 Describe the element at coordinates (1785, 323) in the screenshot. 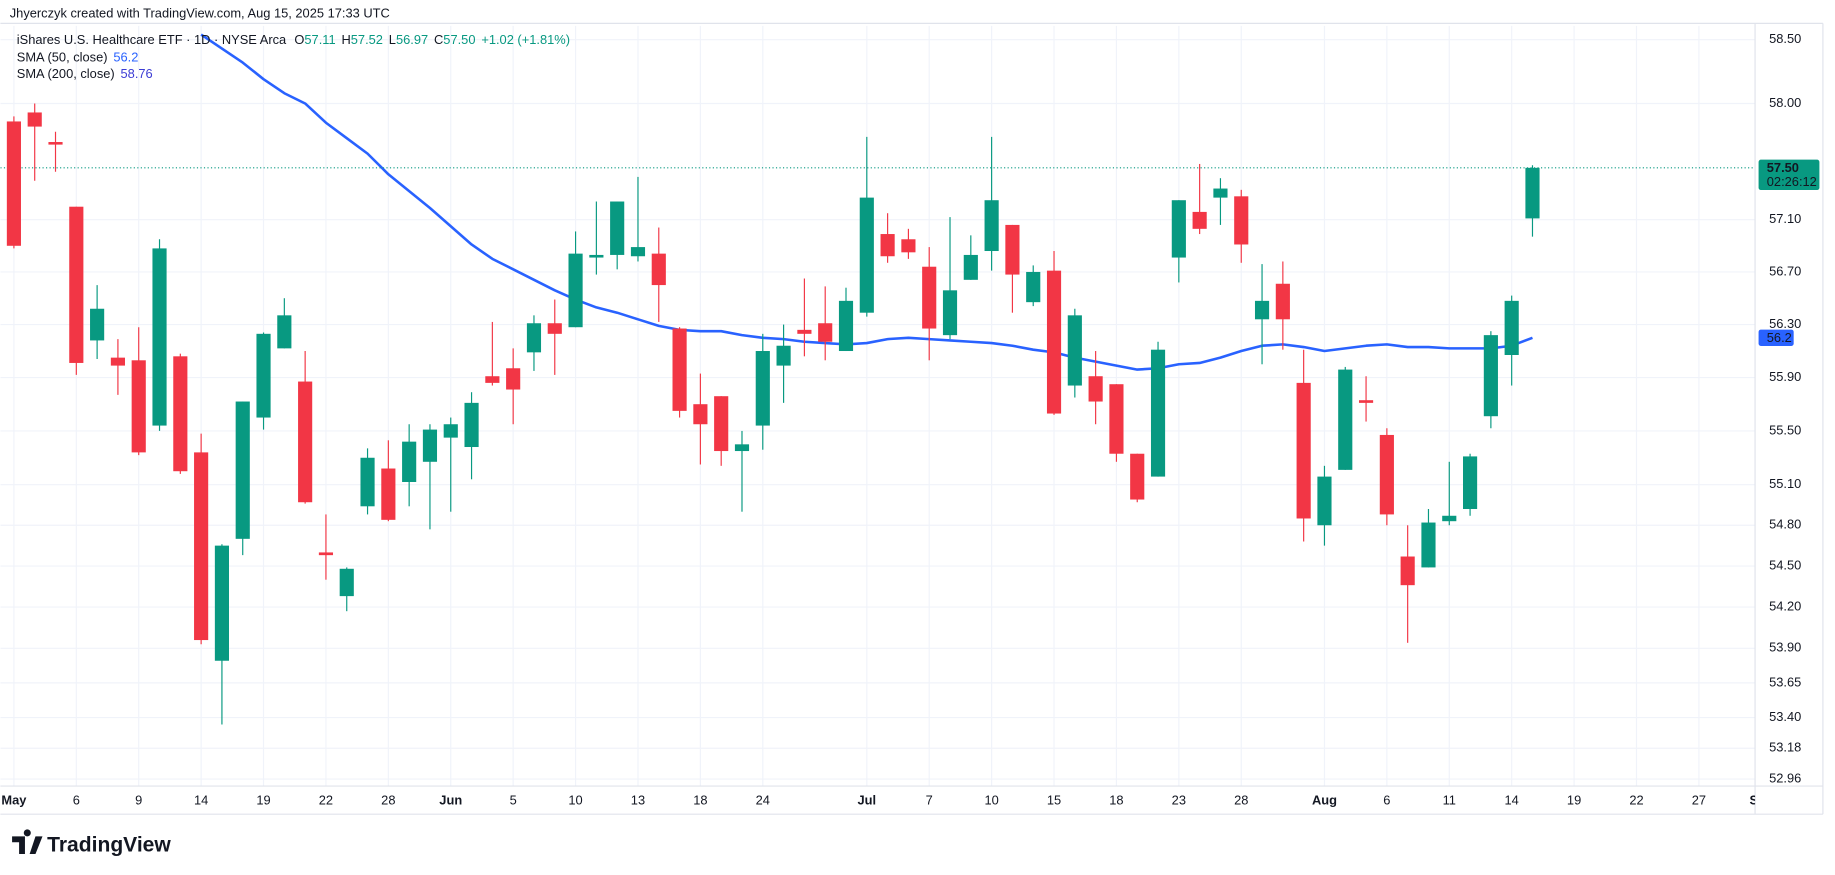

I see `y-tick-label: 56.30` at that location.